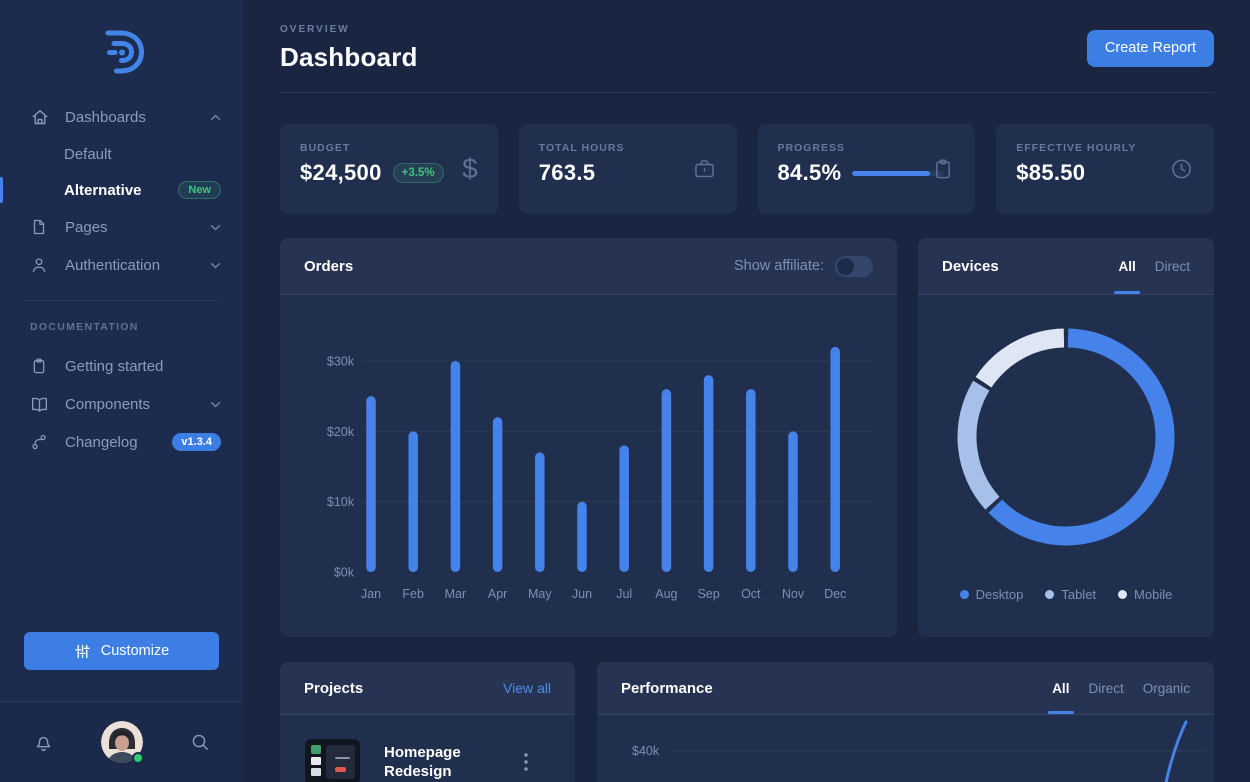 This screenshot has width=1250, height=782. Describe the element at coordinates (84, 327) in the screenshot. I see `sidebar-section-label: DOCUMENTATION` at that location.